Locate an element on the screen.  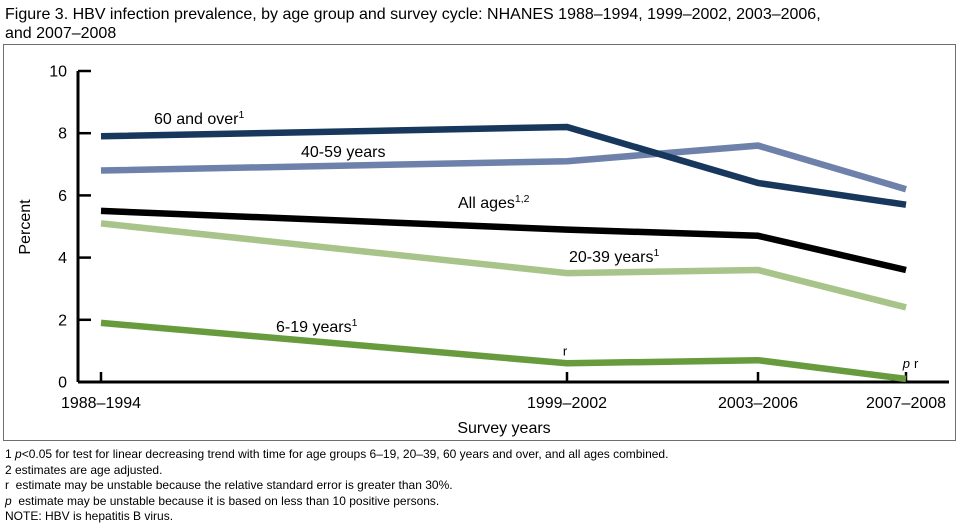
figure-title-line2: and 2007–2008 is located at coordinates (61, 33).